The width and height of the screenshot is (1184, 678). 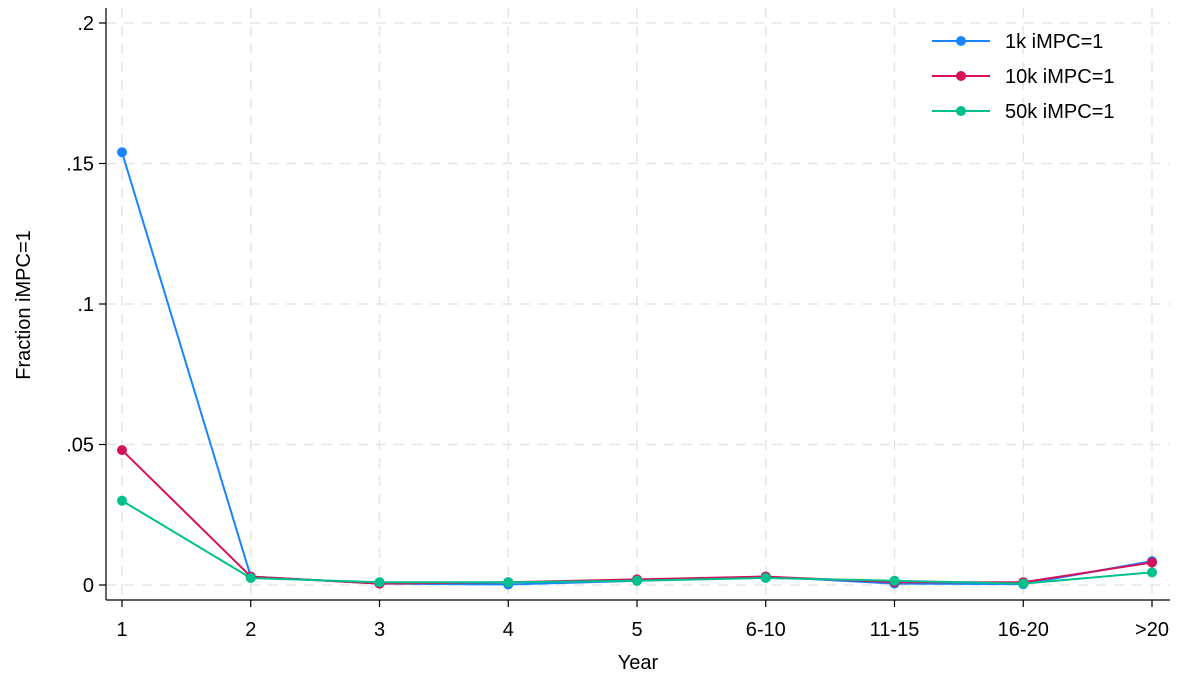 I want to click on x-tick-label: 3, so click(x=379, y=630).